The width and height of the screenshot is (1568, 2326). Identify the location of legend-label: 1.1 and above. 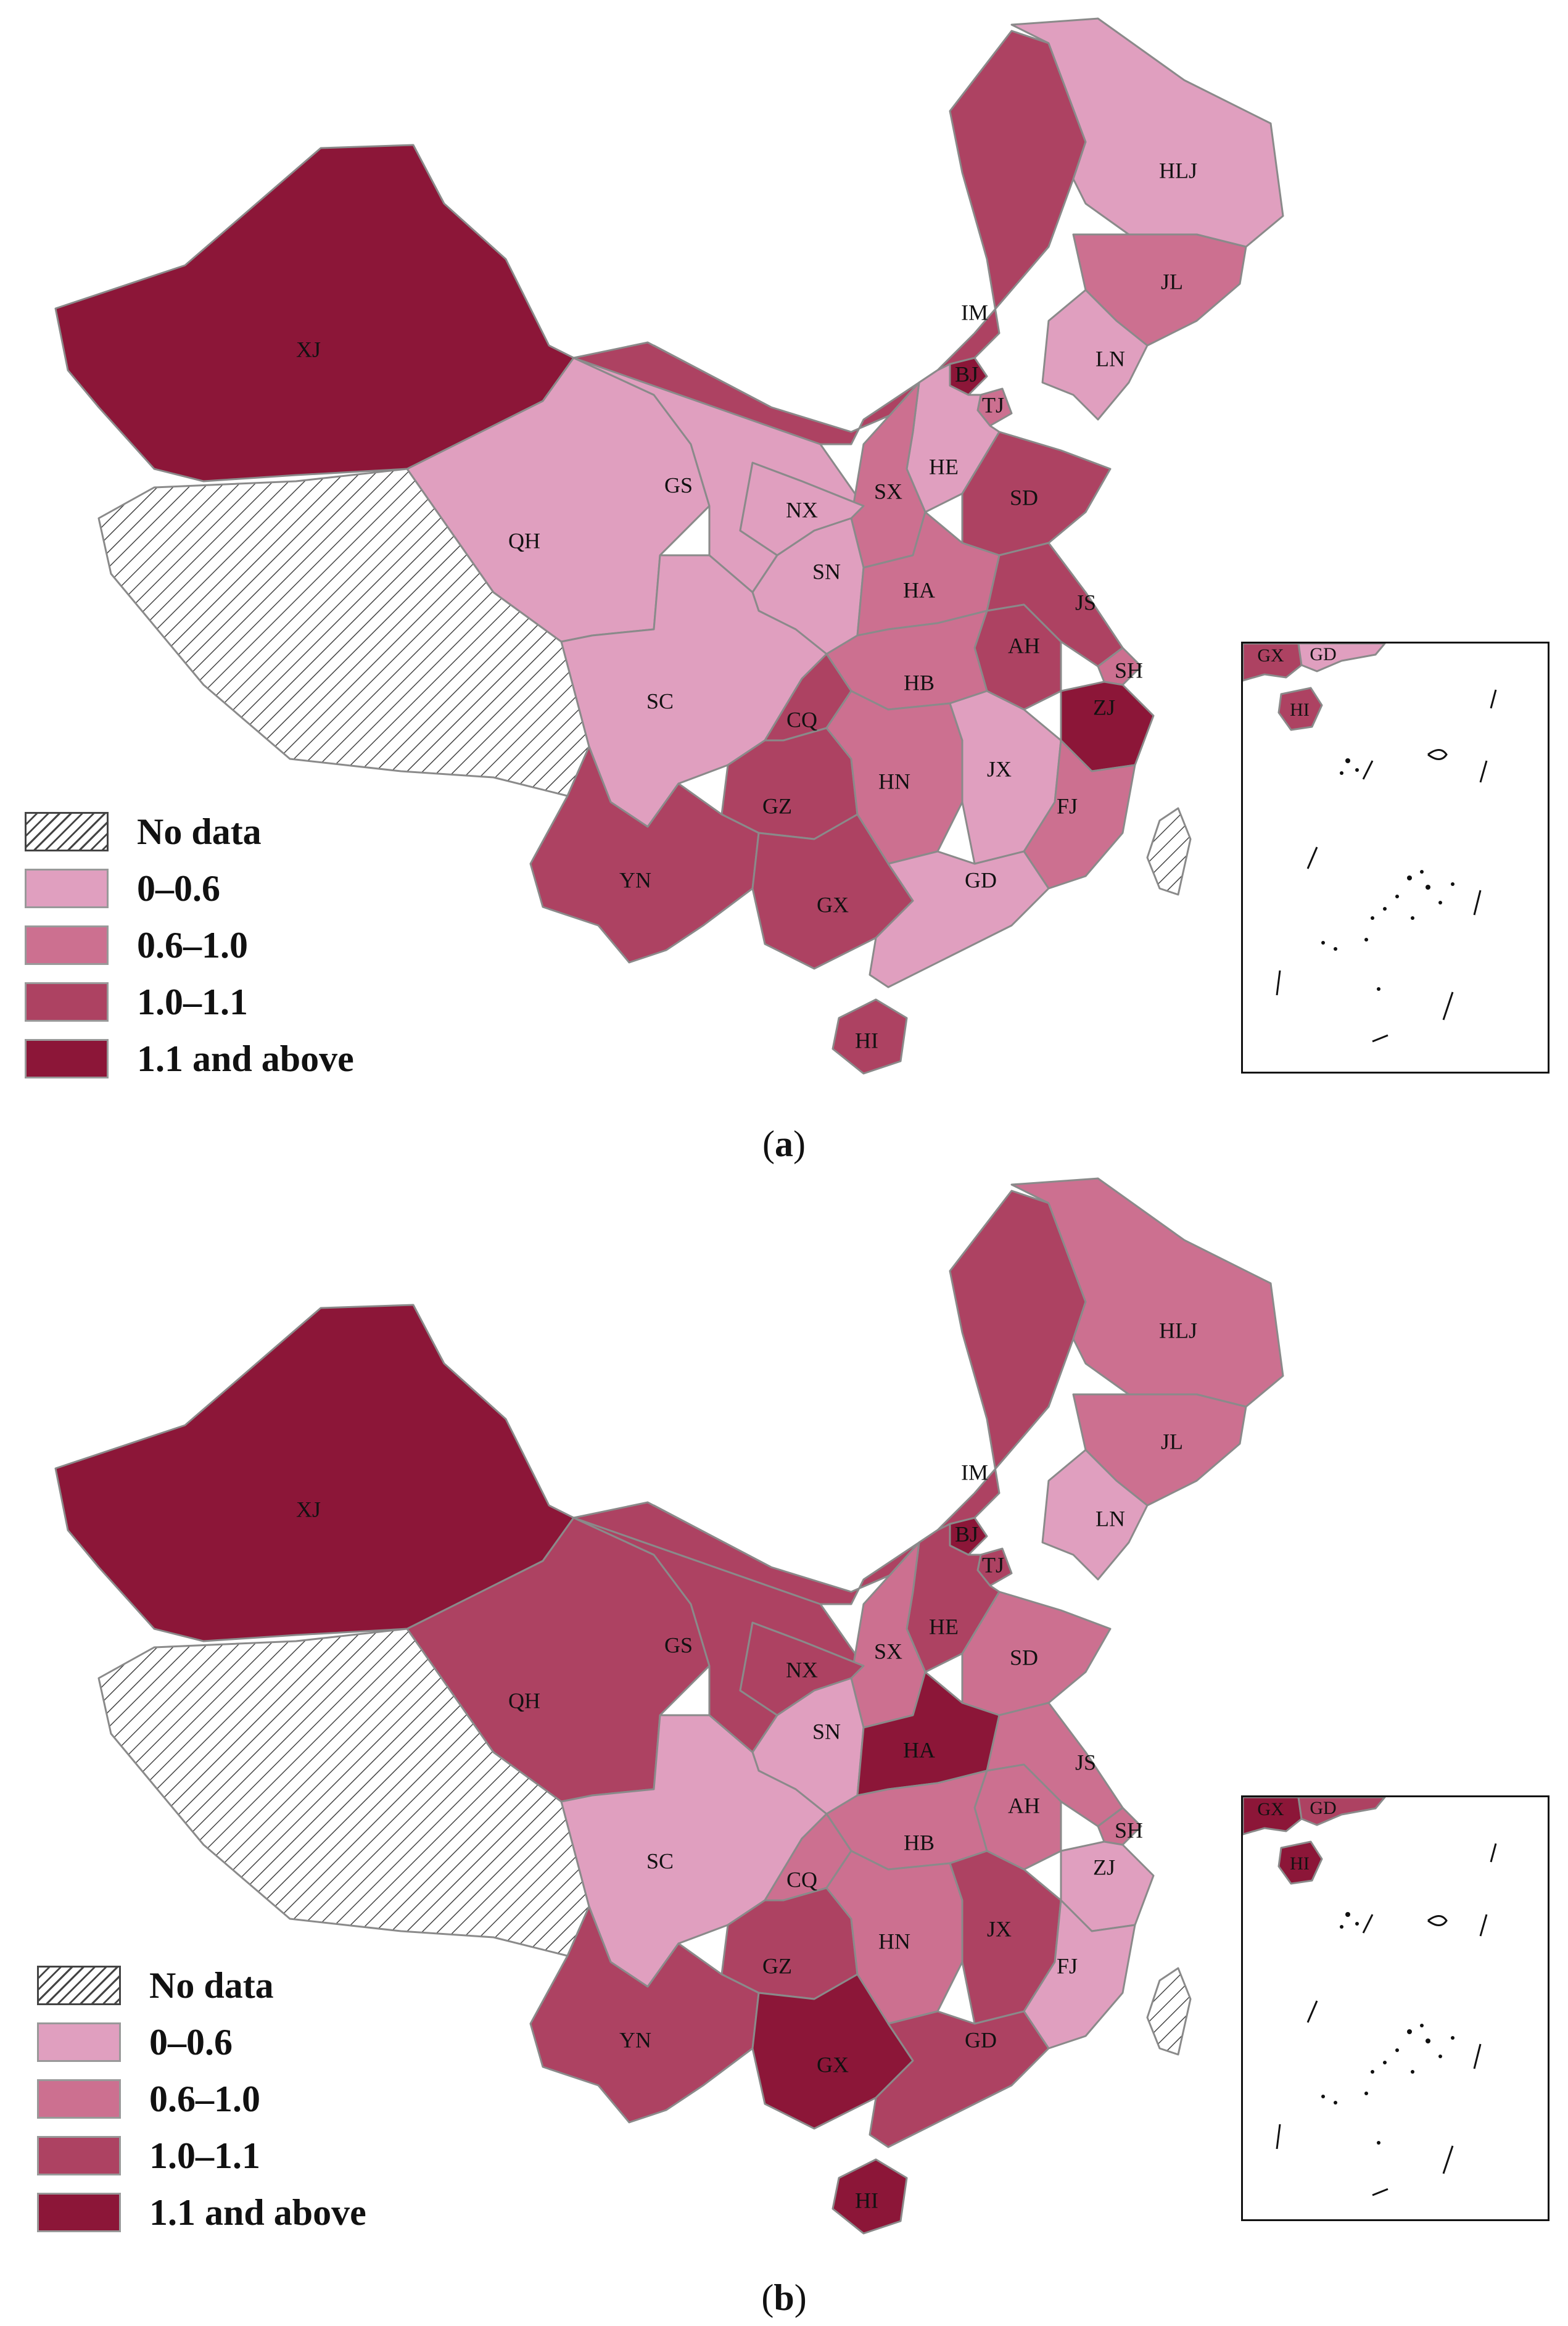
(245, 1058).